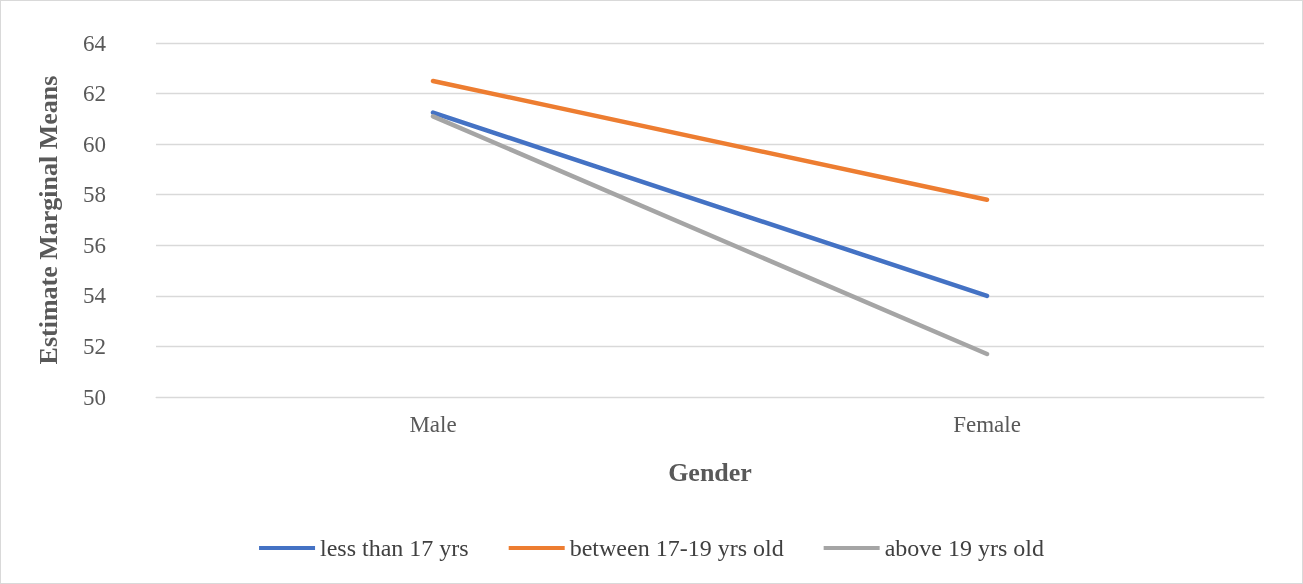 The width and height of the screenshot is (1303, 584). Describe the element at coordinates (964, 548) in the screenshot. I see `legend-label: above 19 yrs old` at that location.